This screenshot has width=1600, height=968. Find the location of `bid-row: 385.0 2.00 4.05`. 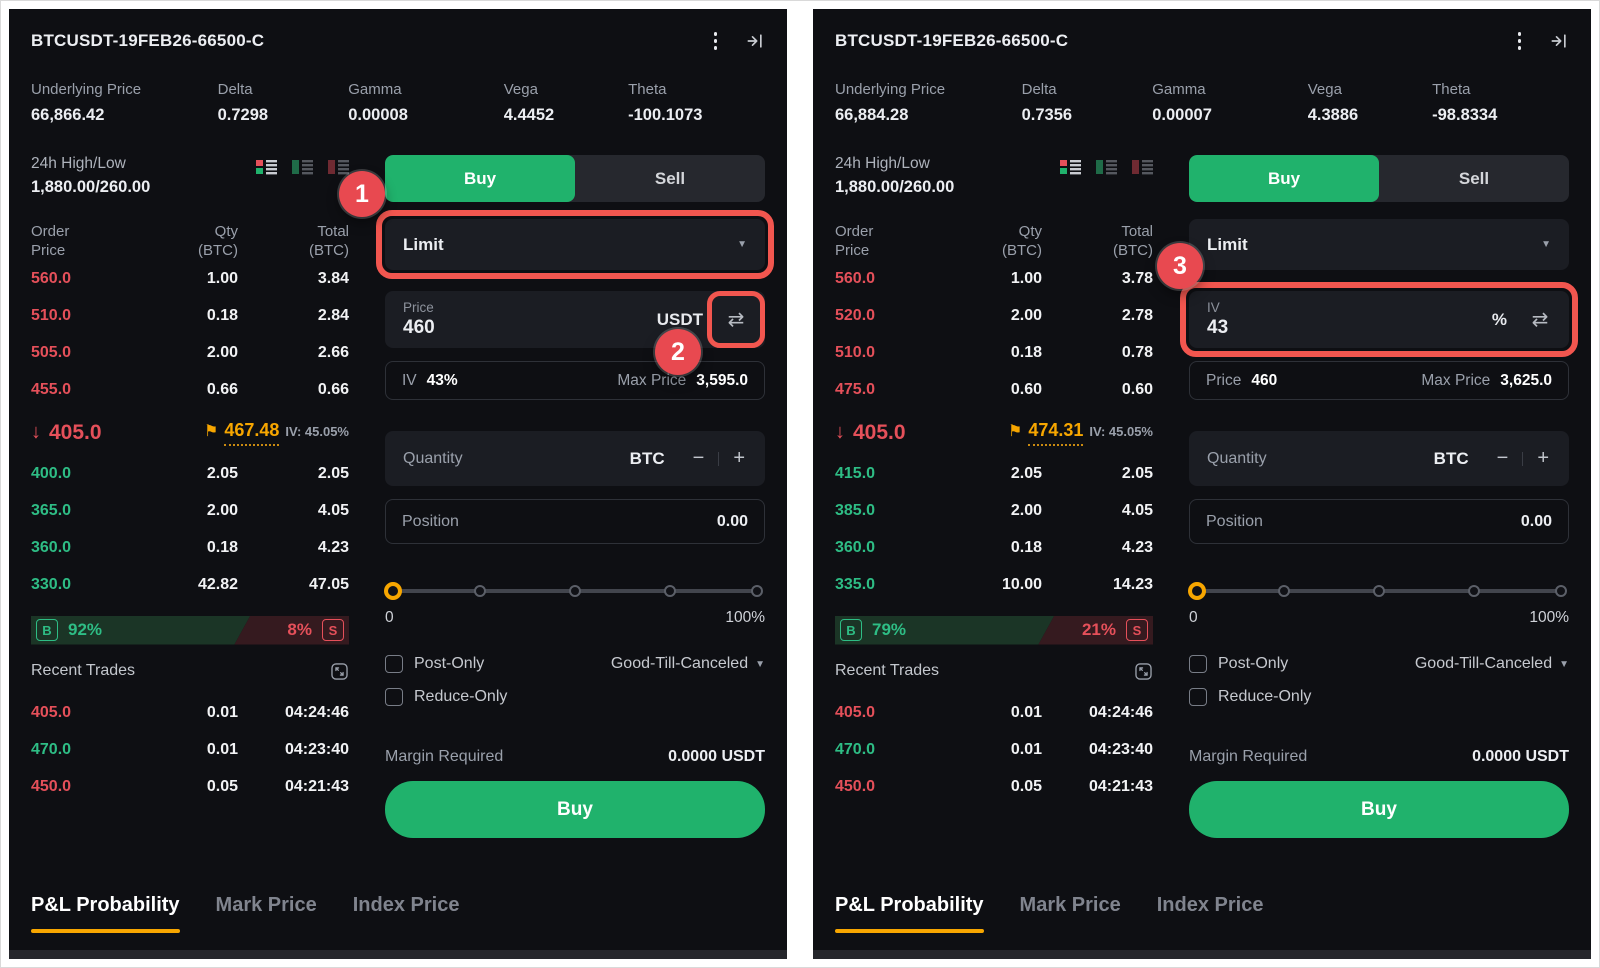

bid-row: 385.0 2.00 4.05 is located at coordinates (994, 510).